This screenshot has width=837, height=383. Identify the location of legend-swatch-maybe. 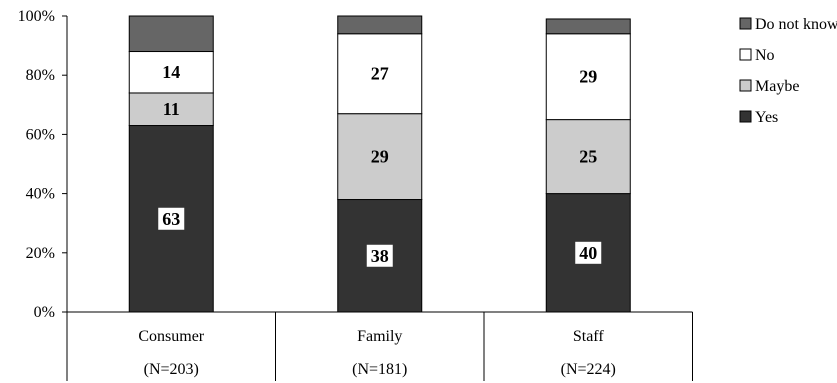
(745, 85).